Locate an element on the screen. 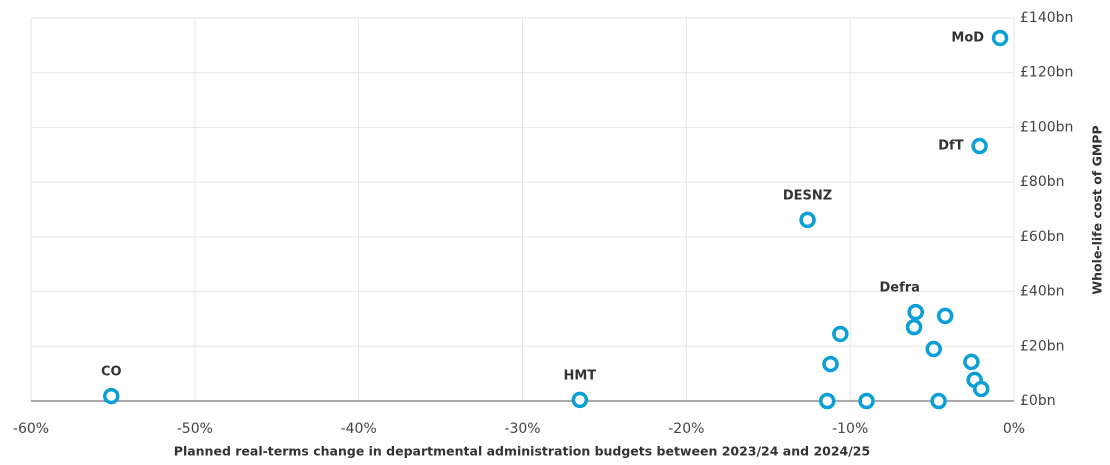  point-label: HMT is located at coordinates (579, 375).